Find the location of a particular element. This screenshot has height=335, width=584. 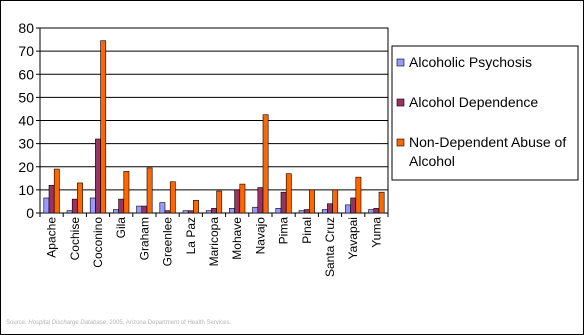

y-tick-label: 0 is located at coordinates (30, 213).